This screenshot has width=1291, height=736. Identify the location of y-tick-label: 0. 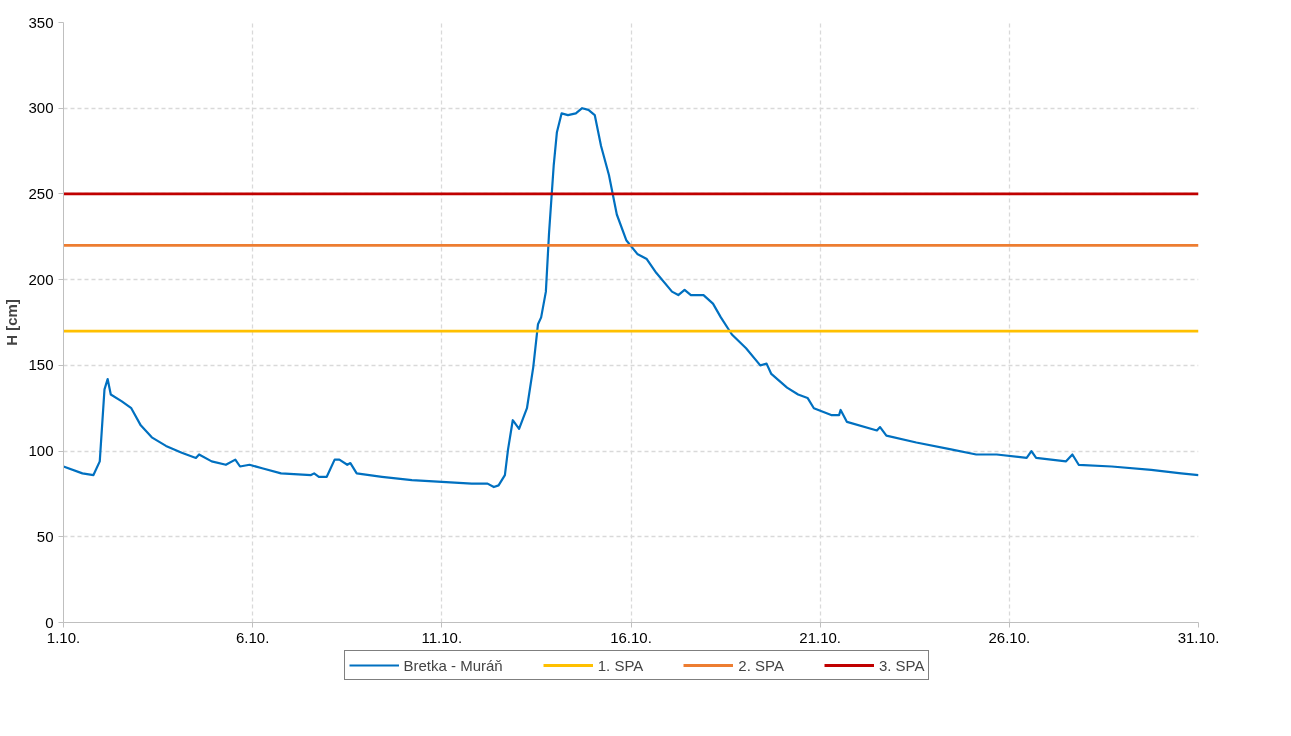
(49, 622).